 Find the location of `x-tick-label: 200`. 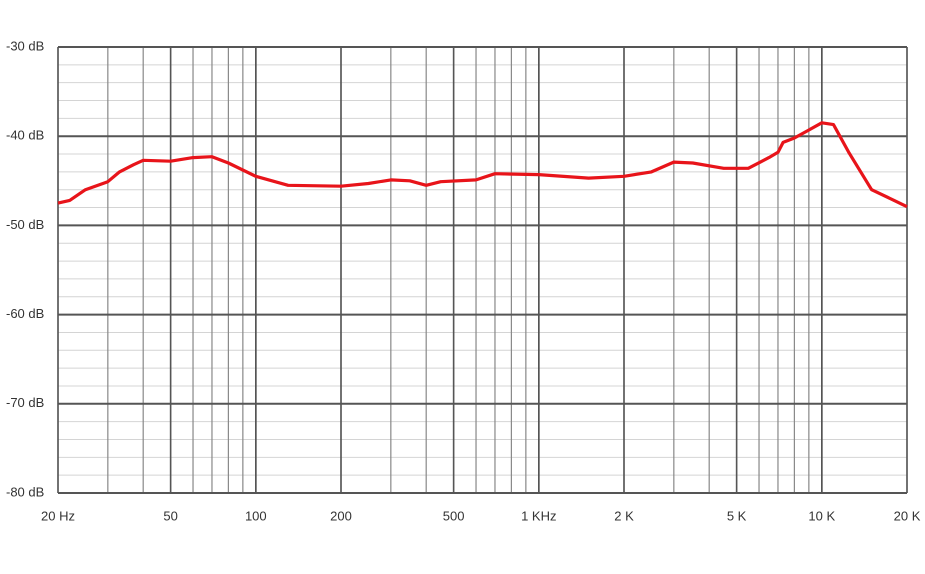

x-tick-label: 200 is located at coordinates (341, 515).